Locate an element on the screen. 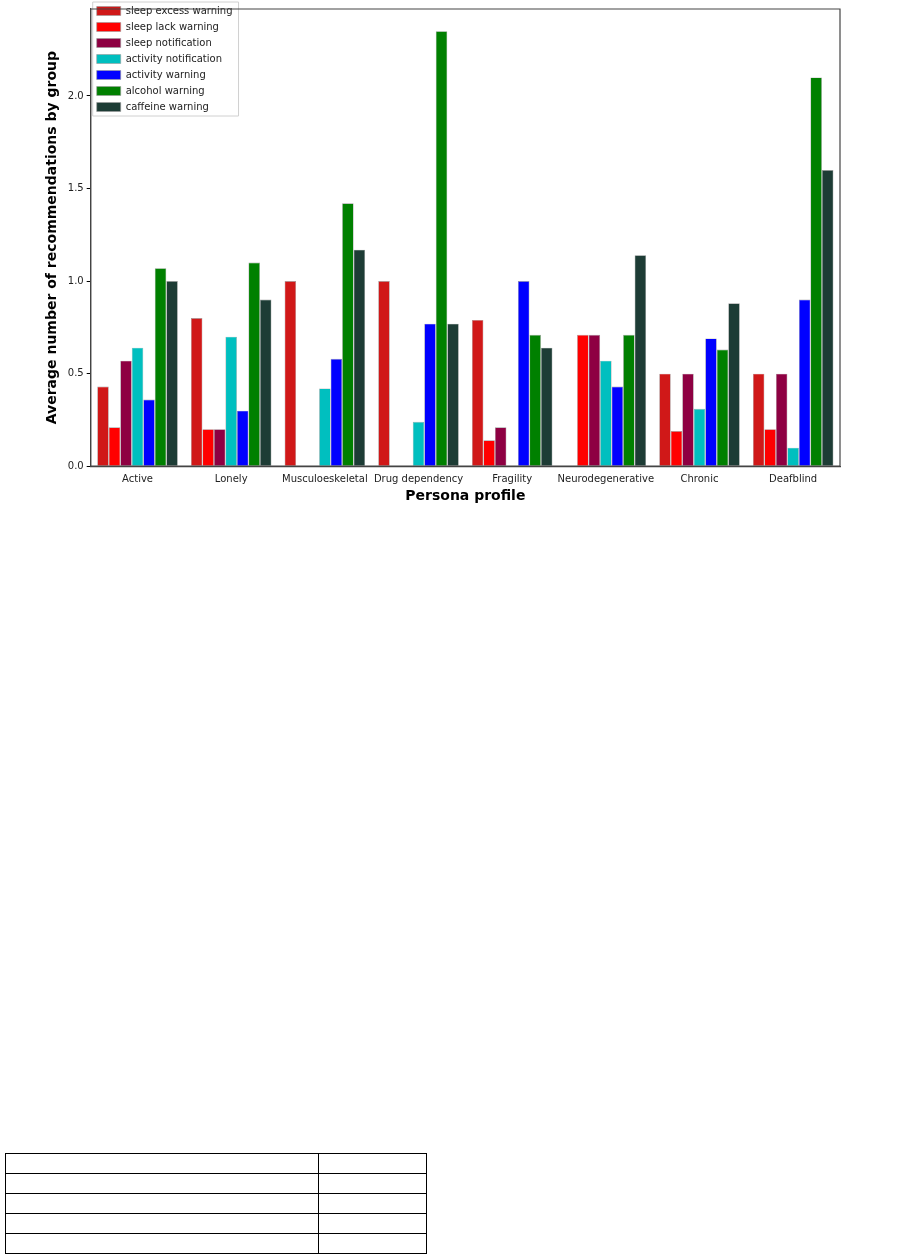 The image size is (901, 1258). x-tick-label: Active is located at coordinates (137, 478).